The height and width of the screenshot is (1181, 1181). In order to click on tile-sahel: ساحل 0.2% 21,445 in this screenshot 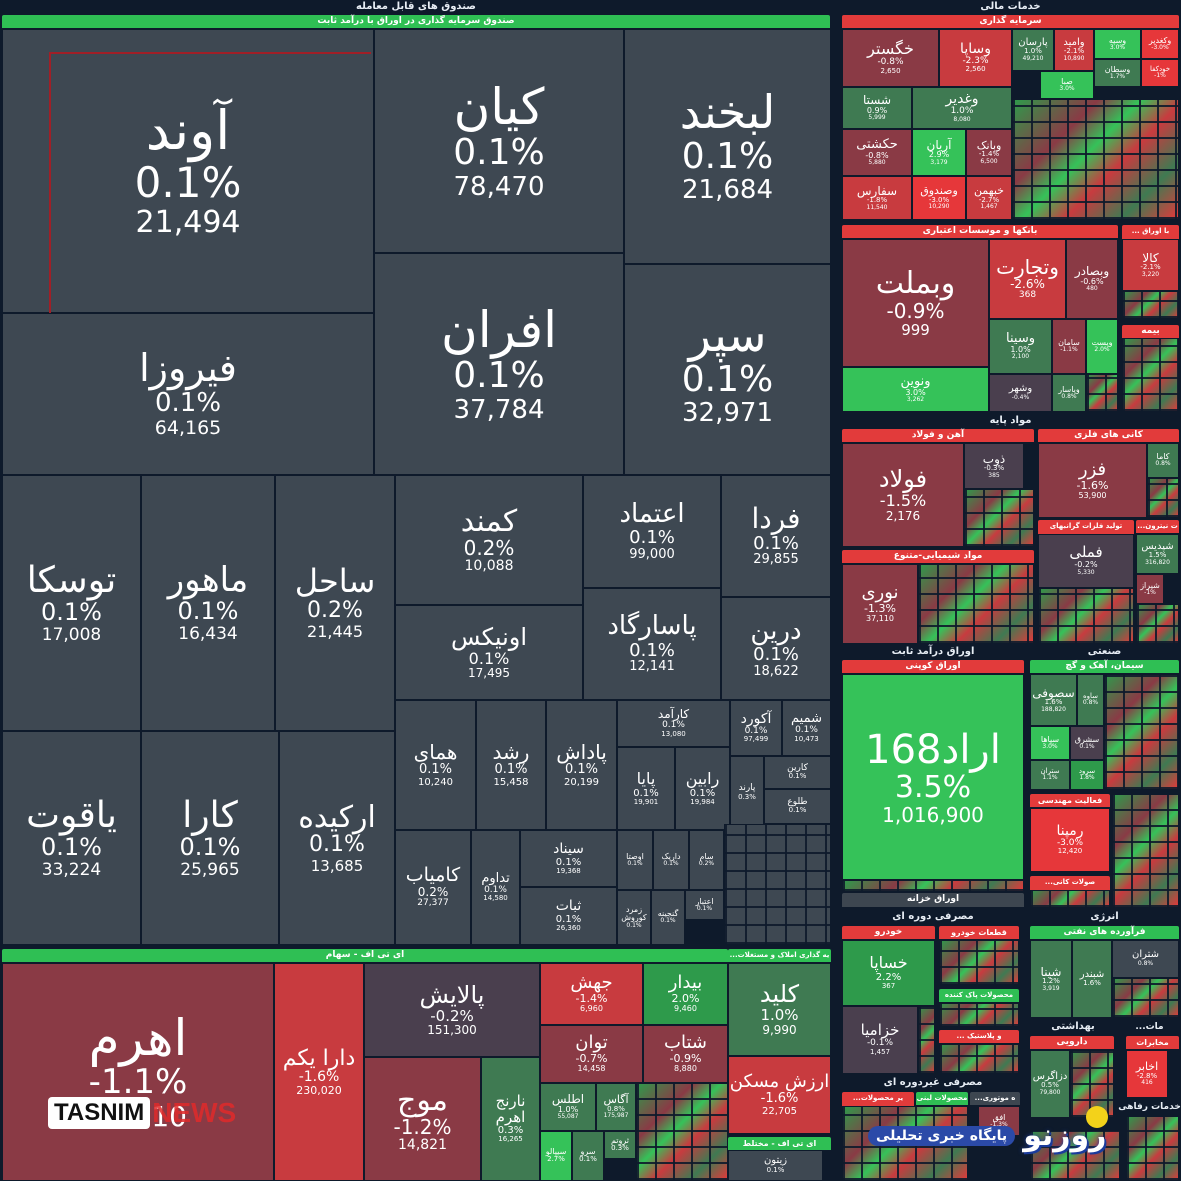, I will do `click(335, 603)`.